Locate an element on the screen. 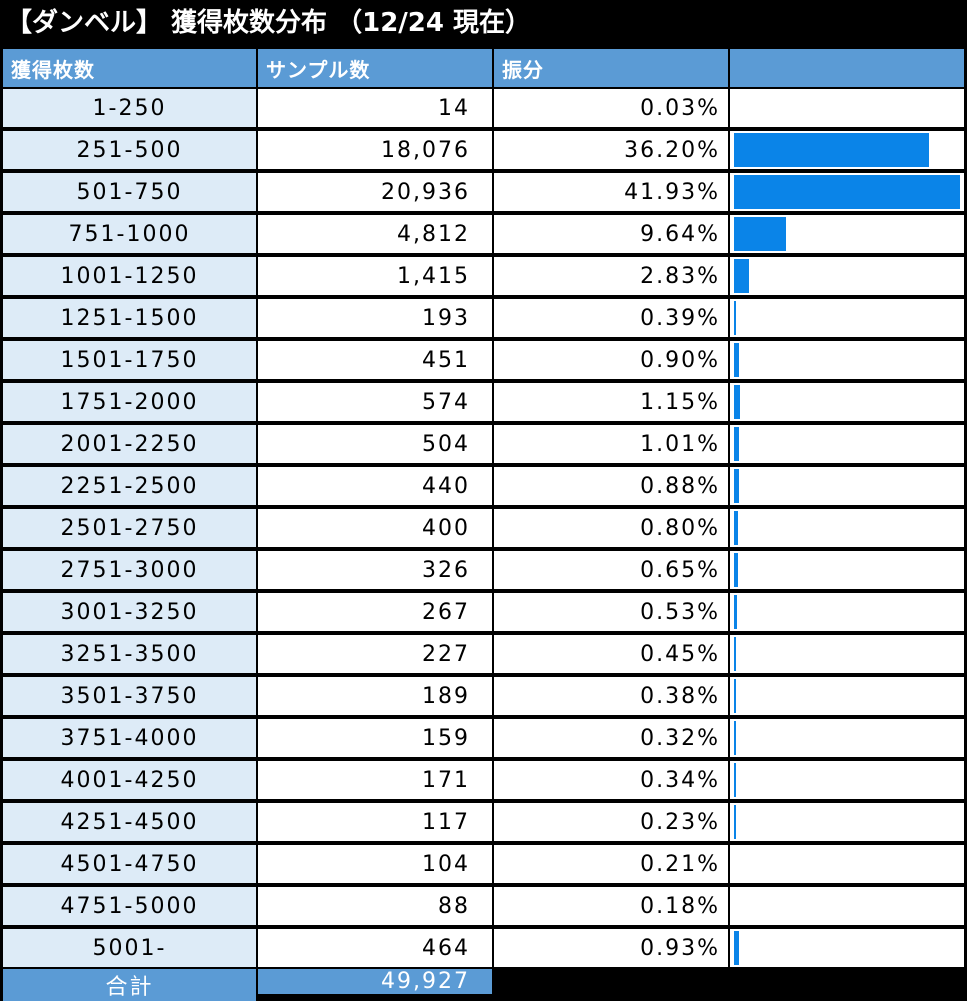 The image size is (967, 1001). row-range: 4251-4500 is located at coordinates (129, 822).